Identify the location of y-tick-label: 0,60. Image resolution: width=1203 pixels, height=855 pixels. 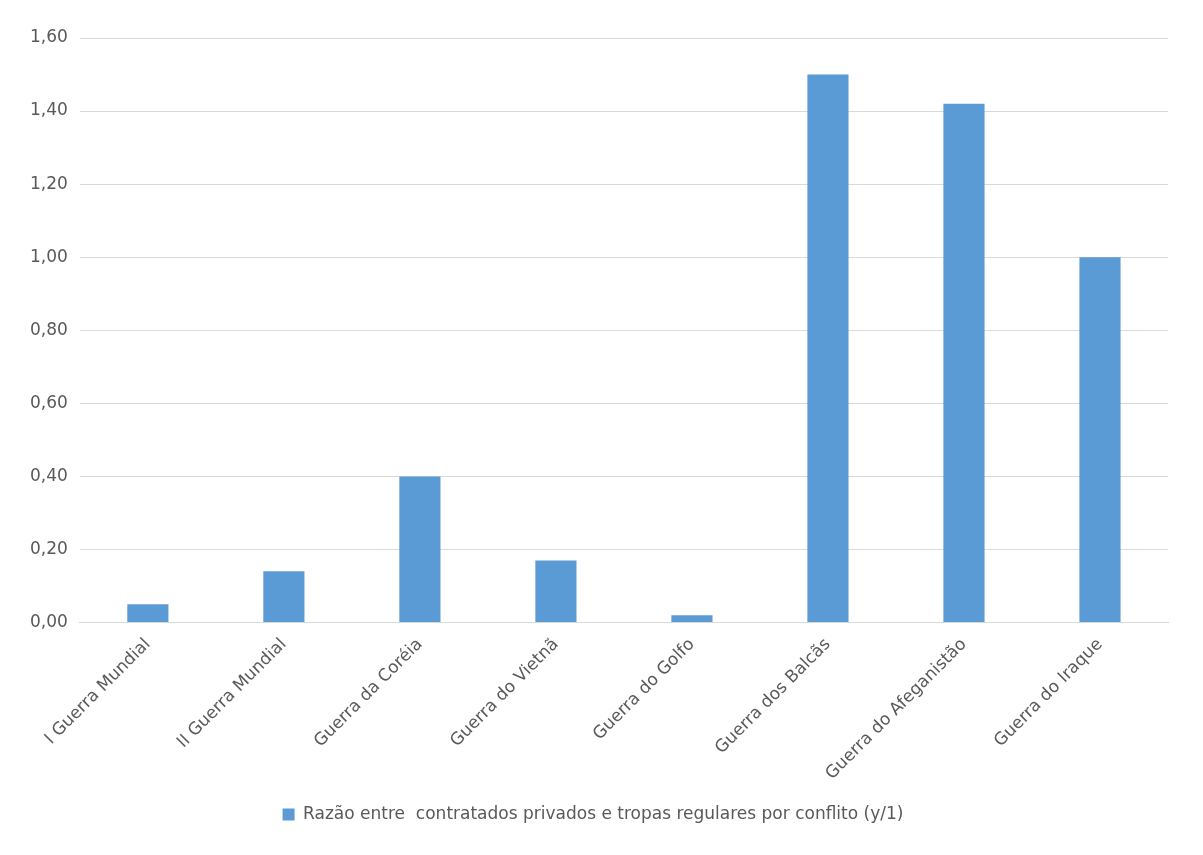
(48, 401).